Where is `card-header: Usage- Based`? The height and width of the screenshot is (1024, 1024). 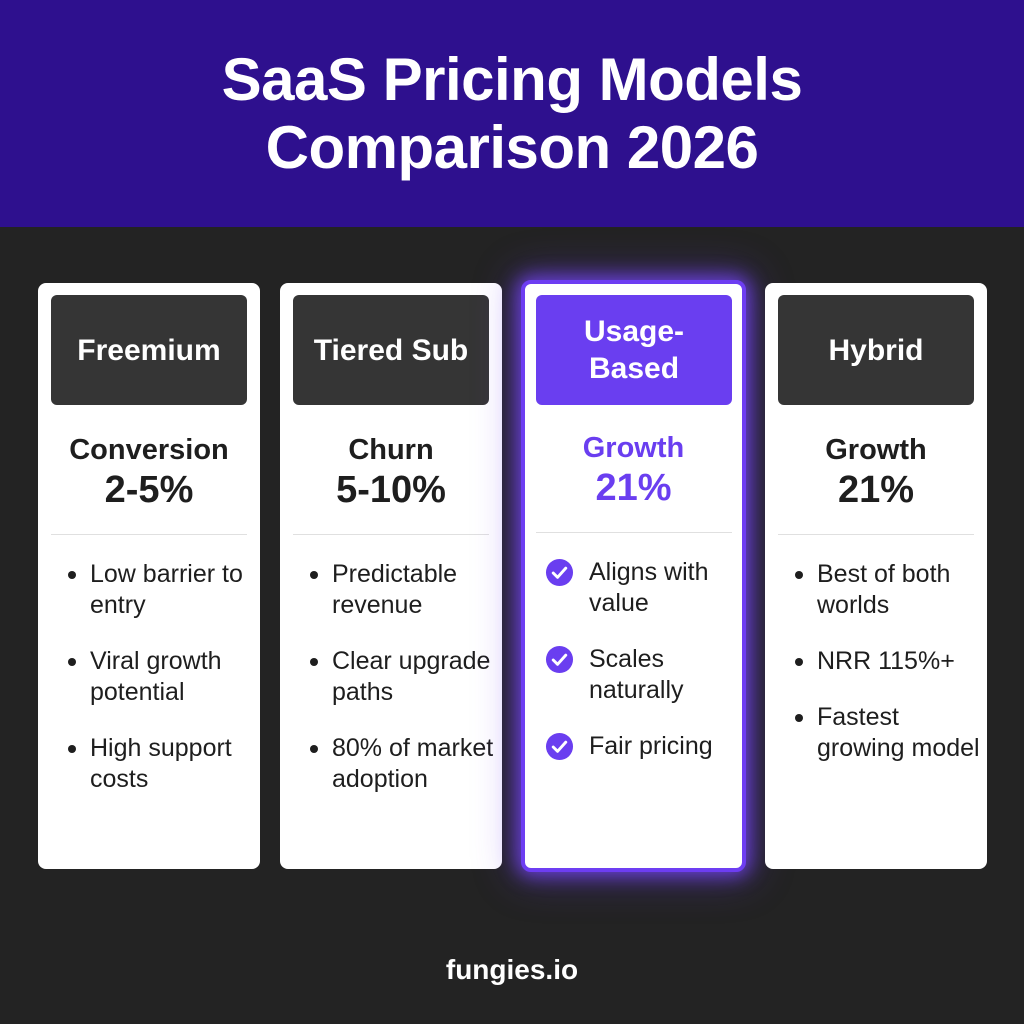 card-header: Usage- Based is located at coordinates (634, 350).